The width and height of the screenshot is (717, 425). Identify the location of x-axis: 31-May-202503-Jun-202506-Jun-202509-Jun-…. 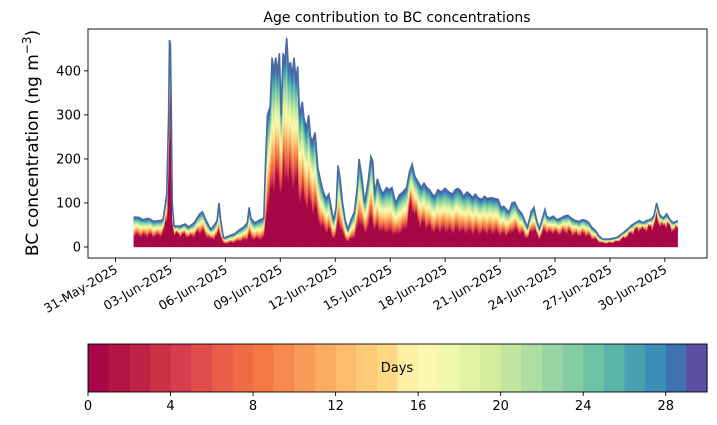
(355, 287).